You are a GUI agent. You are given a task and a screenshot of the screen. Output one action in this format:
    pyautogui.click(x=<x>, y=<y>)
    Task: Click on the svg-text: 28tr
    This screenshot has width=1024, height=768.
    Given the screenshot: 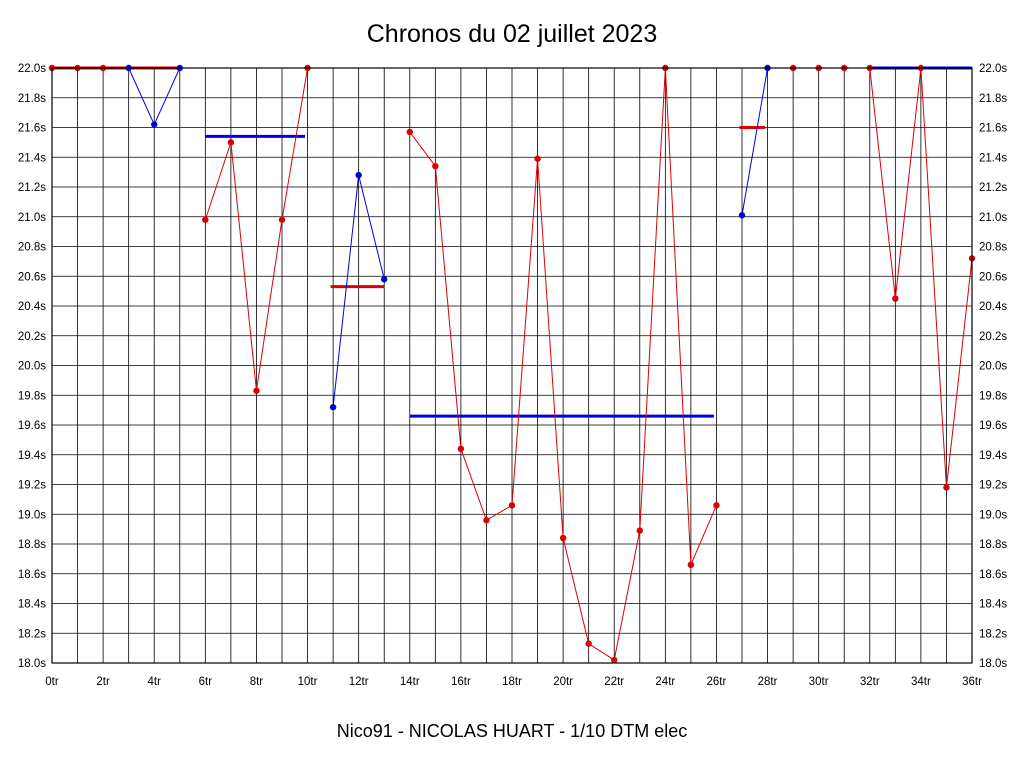 What is the action you would take?
    pyautogui.click(x=768, y=682)
    